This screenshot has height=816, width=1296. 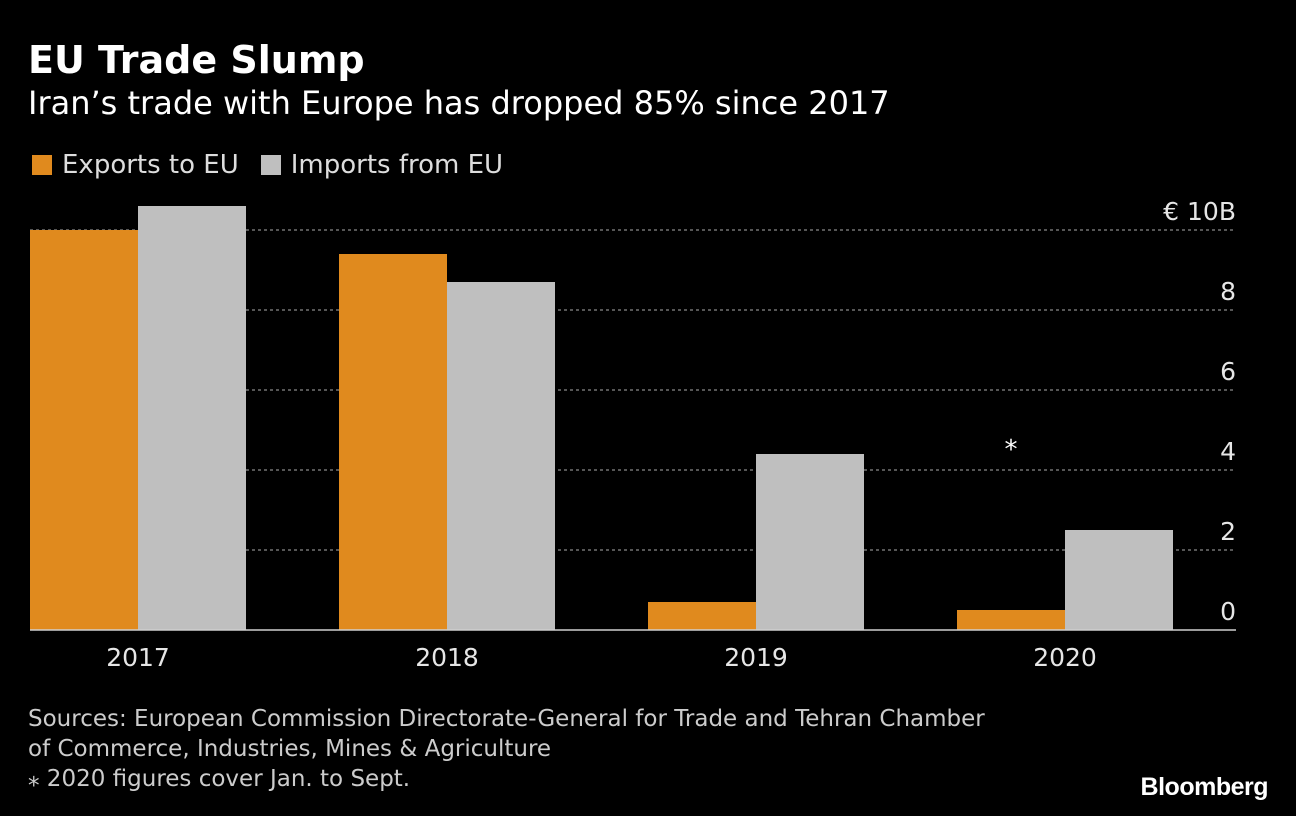 I want to click on bar-exports-2019, so click(x=702, y=616).